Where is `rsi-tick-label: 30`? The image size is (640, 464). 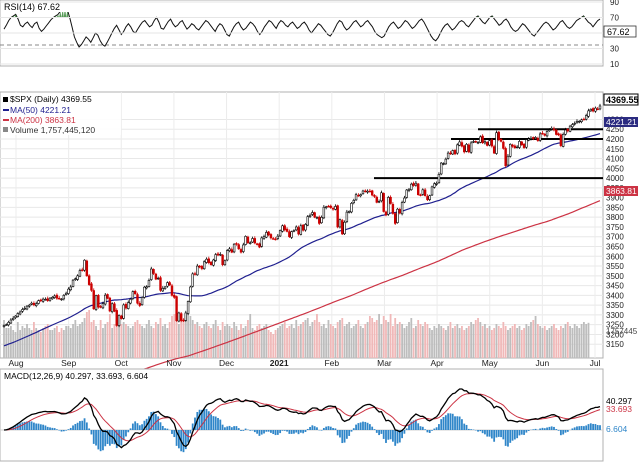
rsi-tick-label: 30 is located at coordinates (614, 49).